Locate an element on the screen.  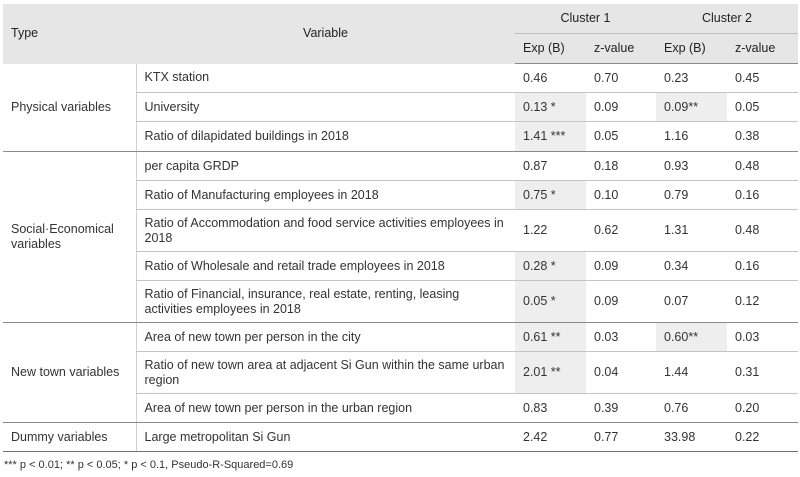
cluster-2-exp-value: 0.09** is located at coordinates (691, 107).